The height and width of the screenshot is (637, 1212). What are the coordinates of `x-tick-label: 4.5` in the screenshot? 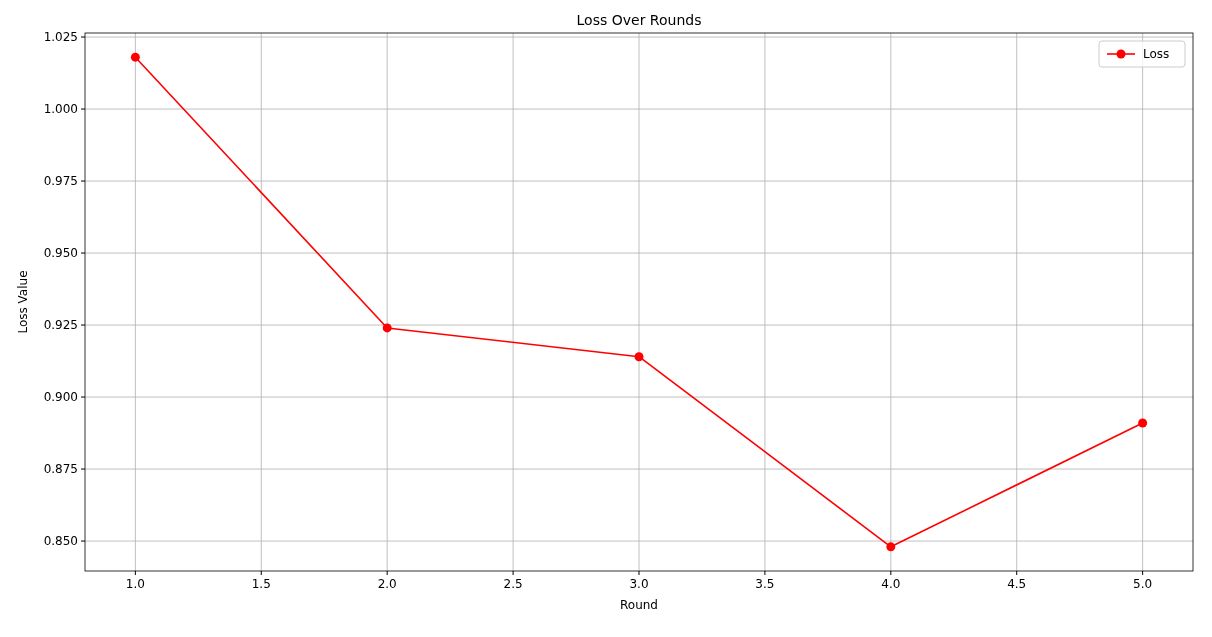 It's located at (1017, 584).